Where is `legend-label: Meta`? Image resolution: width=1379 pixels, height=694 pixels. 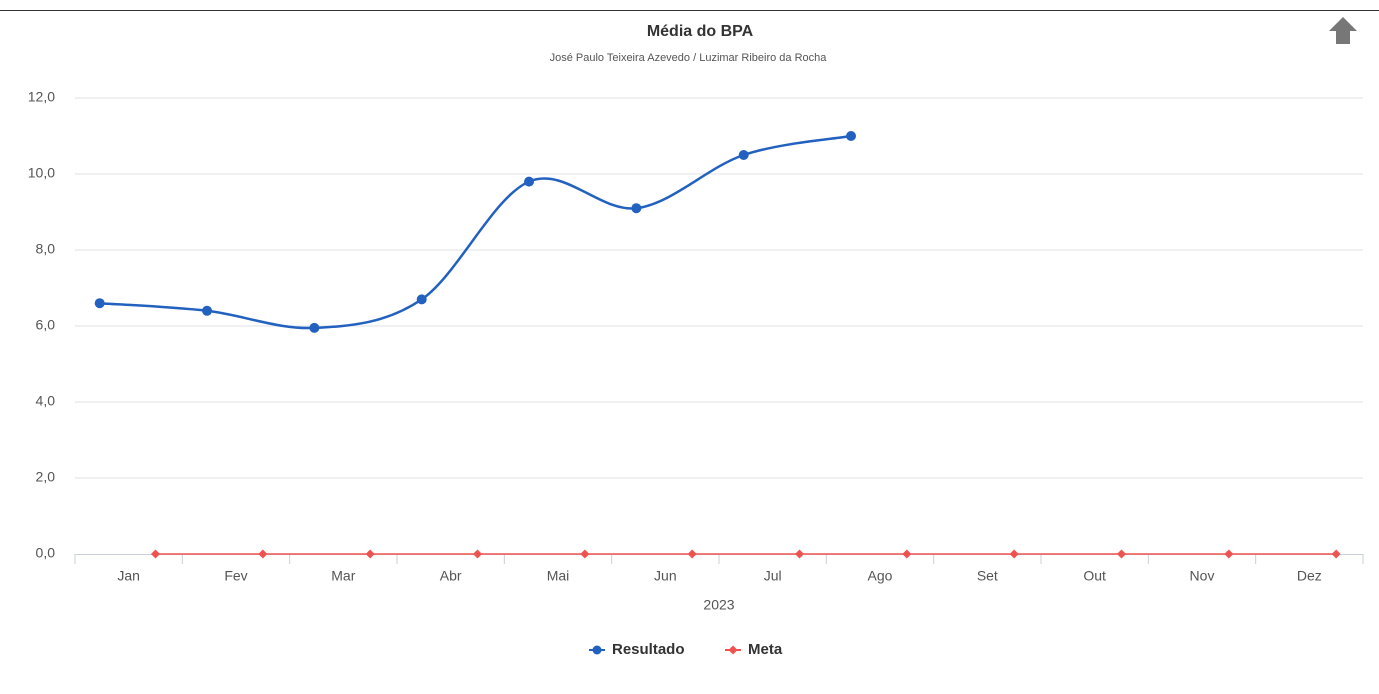 legend-label: Meta is located at coordinates (765, 649).